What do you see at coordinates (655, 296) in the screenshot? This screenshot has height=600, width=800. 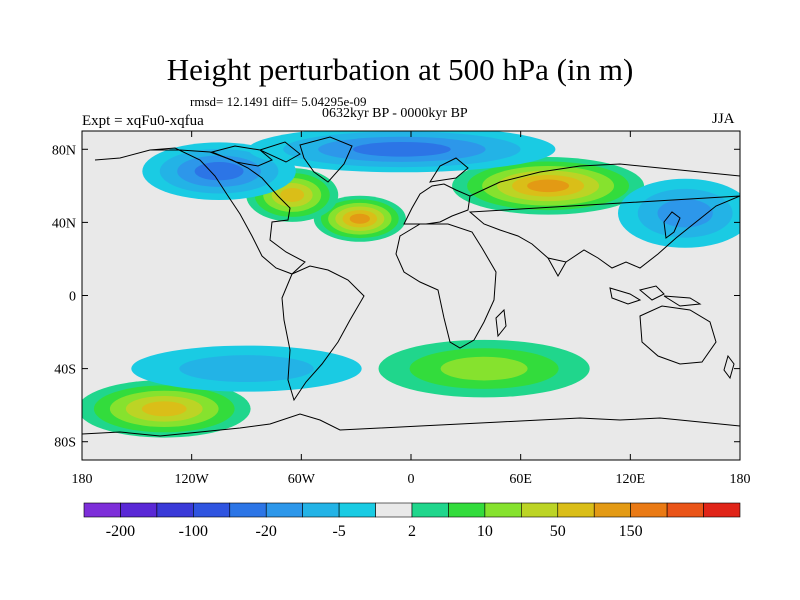 I see `maritime-continent-coastline` at bounding box center [655, 296].